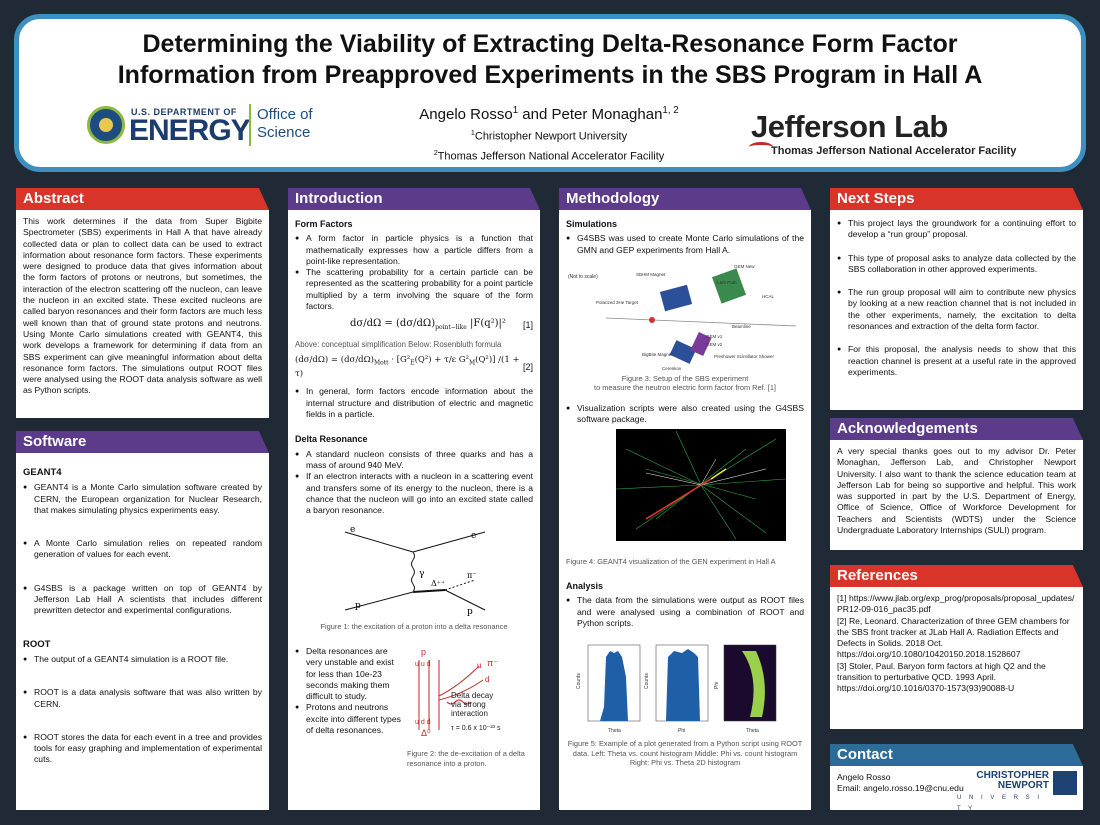 Image resolution: width=1100 pixels, height=825 pixels. I want to click on jlab-big-text: Jefferson Lab, so click(849, 126).